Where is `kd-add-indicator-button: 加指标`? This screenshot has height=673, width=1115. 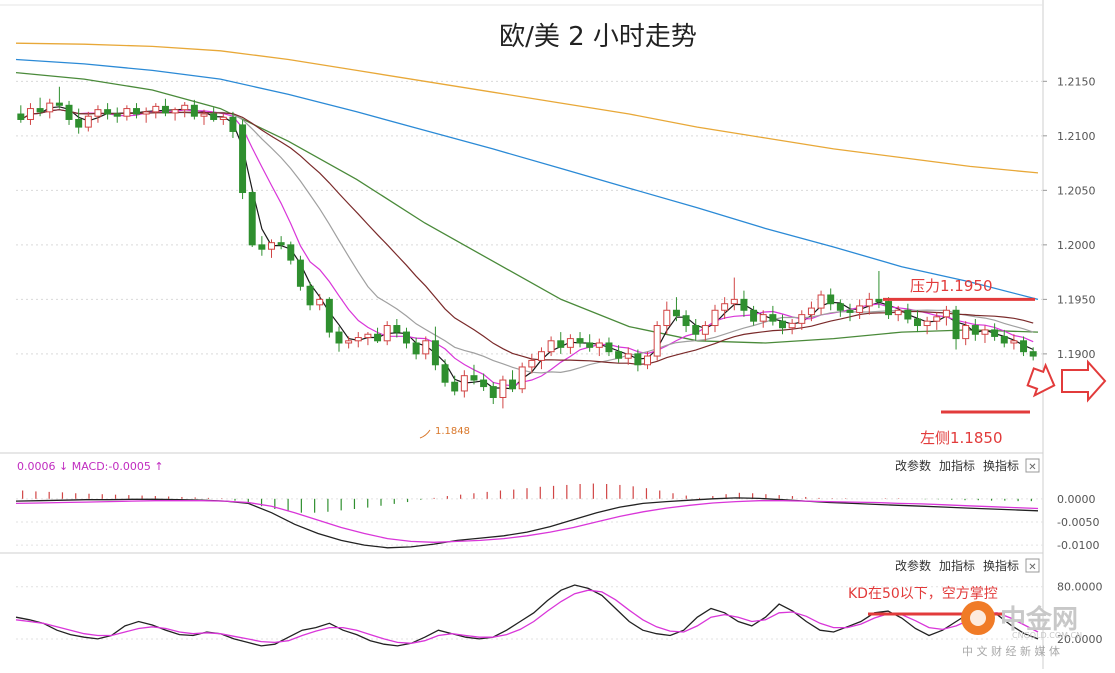 kd-add-indicator-button: 加指标 is located at coordinates (957, 565).